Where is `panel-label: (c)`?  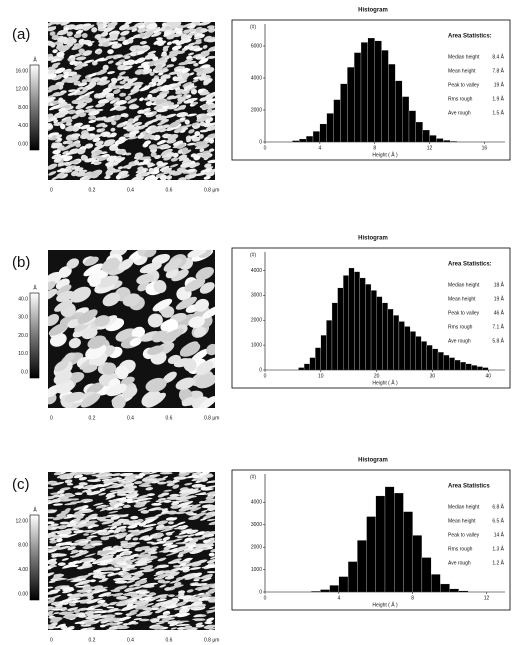
panel-label: (c) is located at coordinates (21, 484).